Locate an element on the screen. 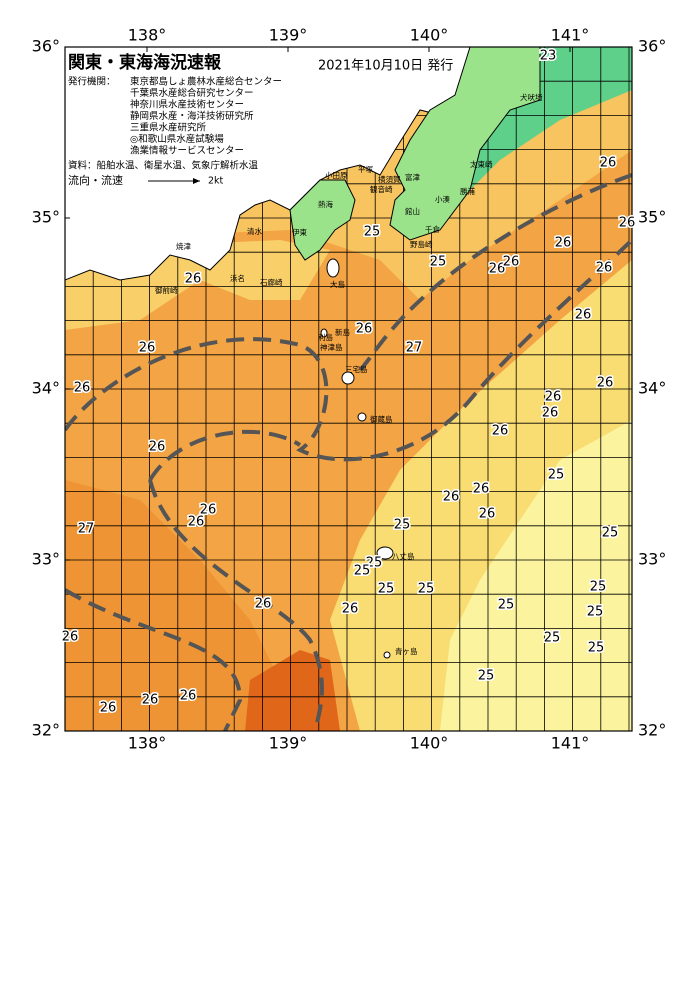 Image resolution: width=700 pixels, height=989 pixels. issuer: ◎和歌山県水産試験場 is located at coordinates (177, 139).